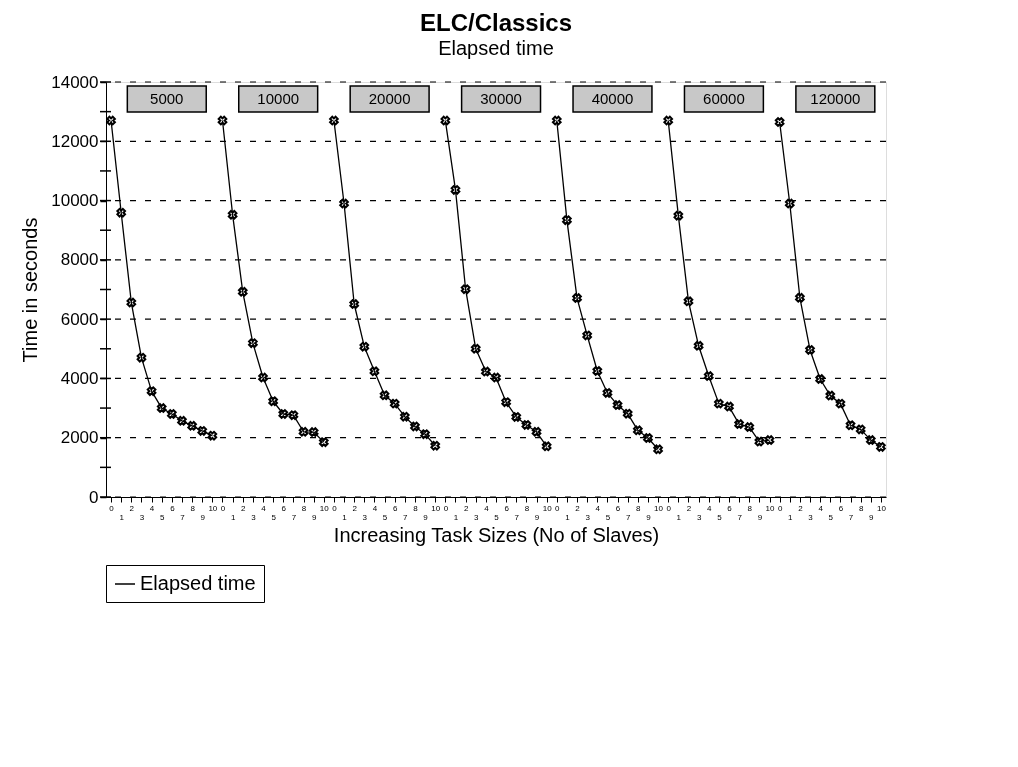  Describe the element at coordinates (198, 583) in the screenshot. I see `legend-label: Elapsed time` at that location.